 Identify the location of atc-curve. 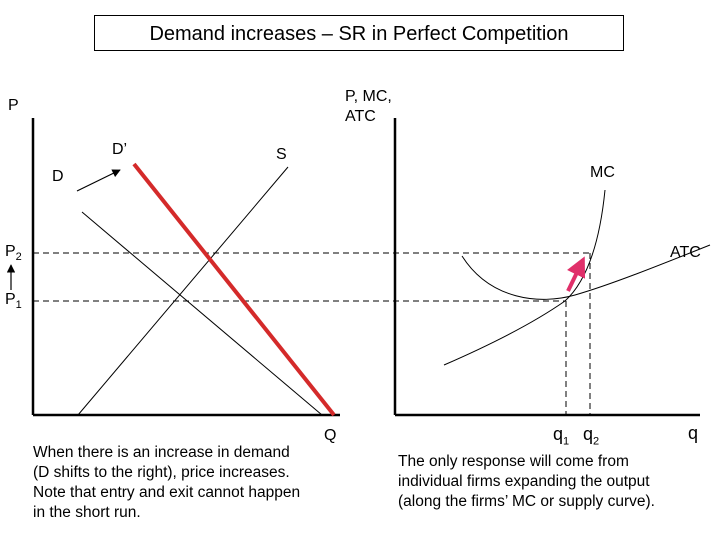
(586, 272).